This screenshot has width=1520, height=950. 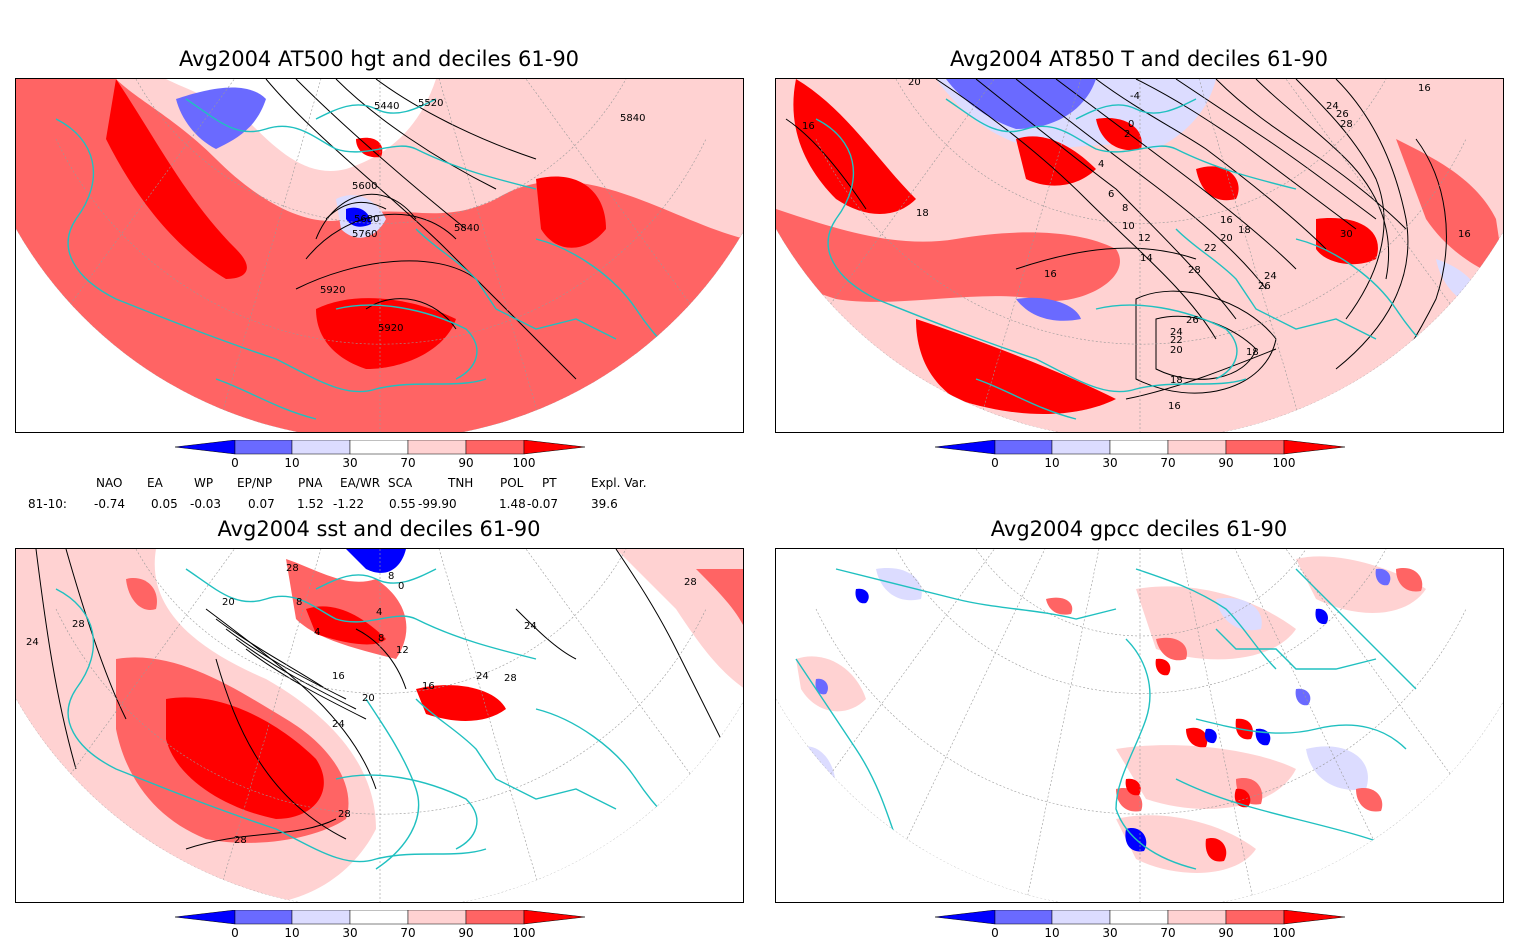 I want to click on index-header: TNH, so click(x=461, y=483).